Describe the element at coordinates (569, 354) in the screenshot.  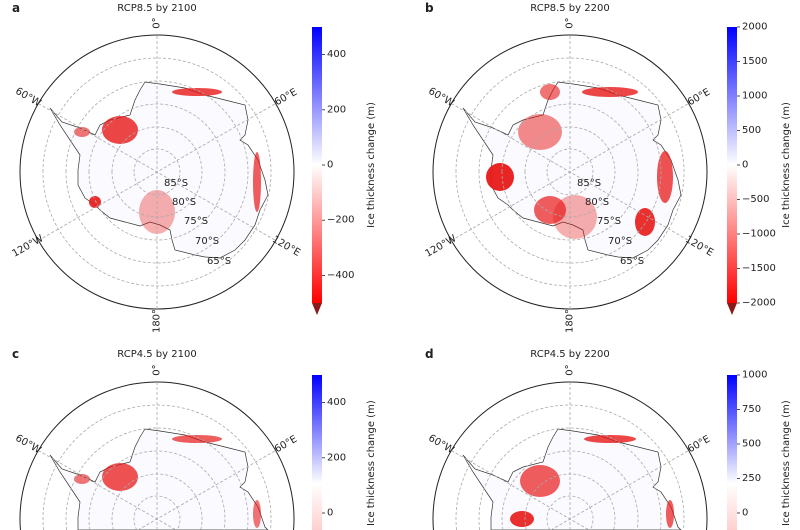
I see `panel-title: RCP4.5 by 2200` at that location.